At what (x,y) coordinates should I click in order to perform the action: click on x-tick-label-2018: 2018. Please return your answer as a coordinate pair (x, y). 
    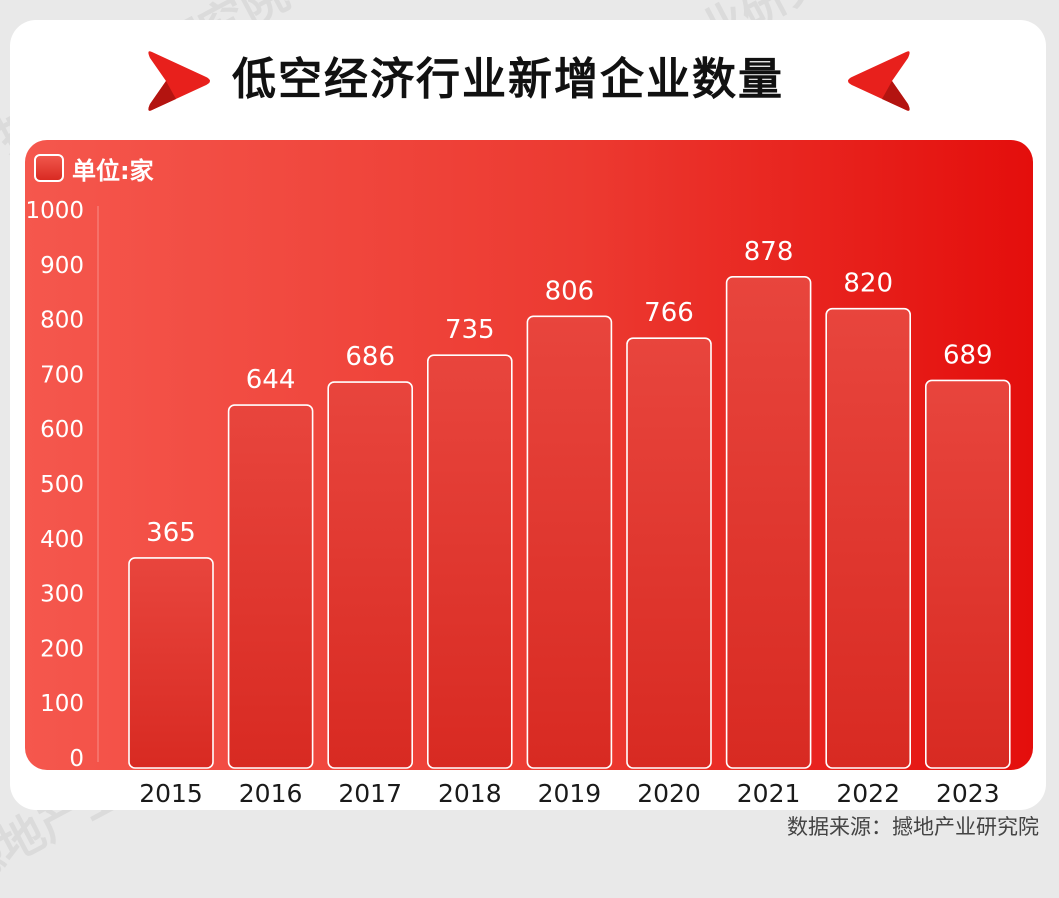
    Looking at the image, I should click on (470, 793).